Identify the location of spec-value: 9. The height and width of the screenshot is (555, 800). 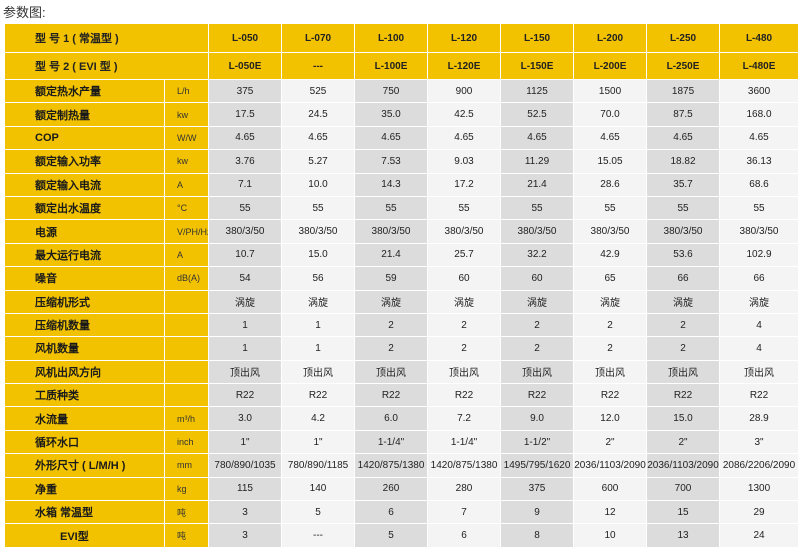
(537, 512).